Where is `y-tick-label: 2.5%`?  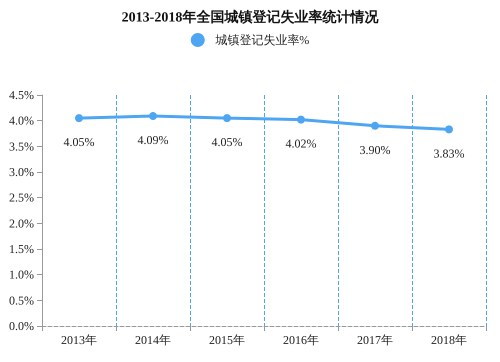 y-tick-label: 2.5% is located at coordinates (21, 197).